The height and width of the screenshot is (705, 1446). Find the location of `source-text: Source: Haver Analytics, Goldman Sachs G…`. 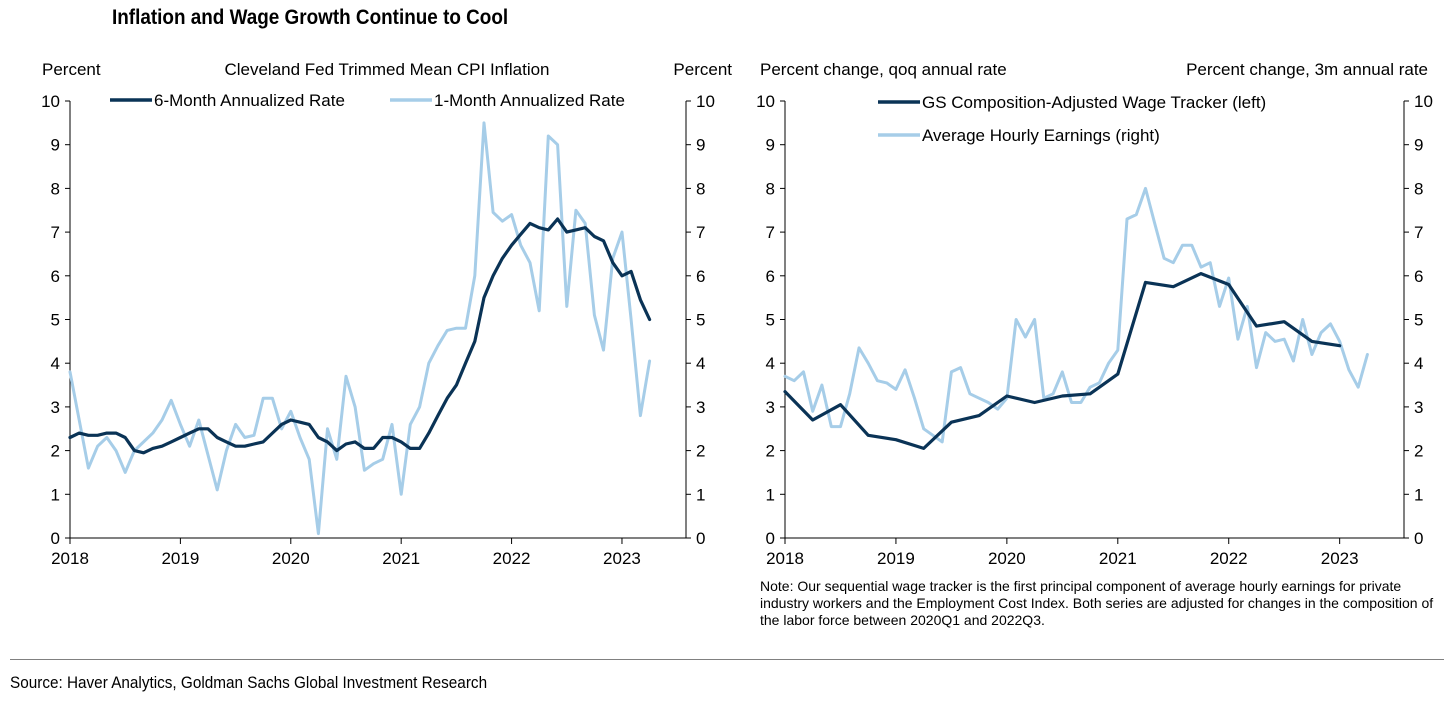

source-text: Source: Haver Analytics, Goldman Sachs G… is located at coordinates (249, 682).